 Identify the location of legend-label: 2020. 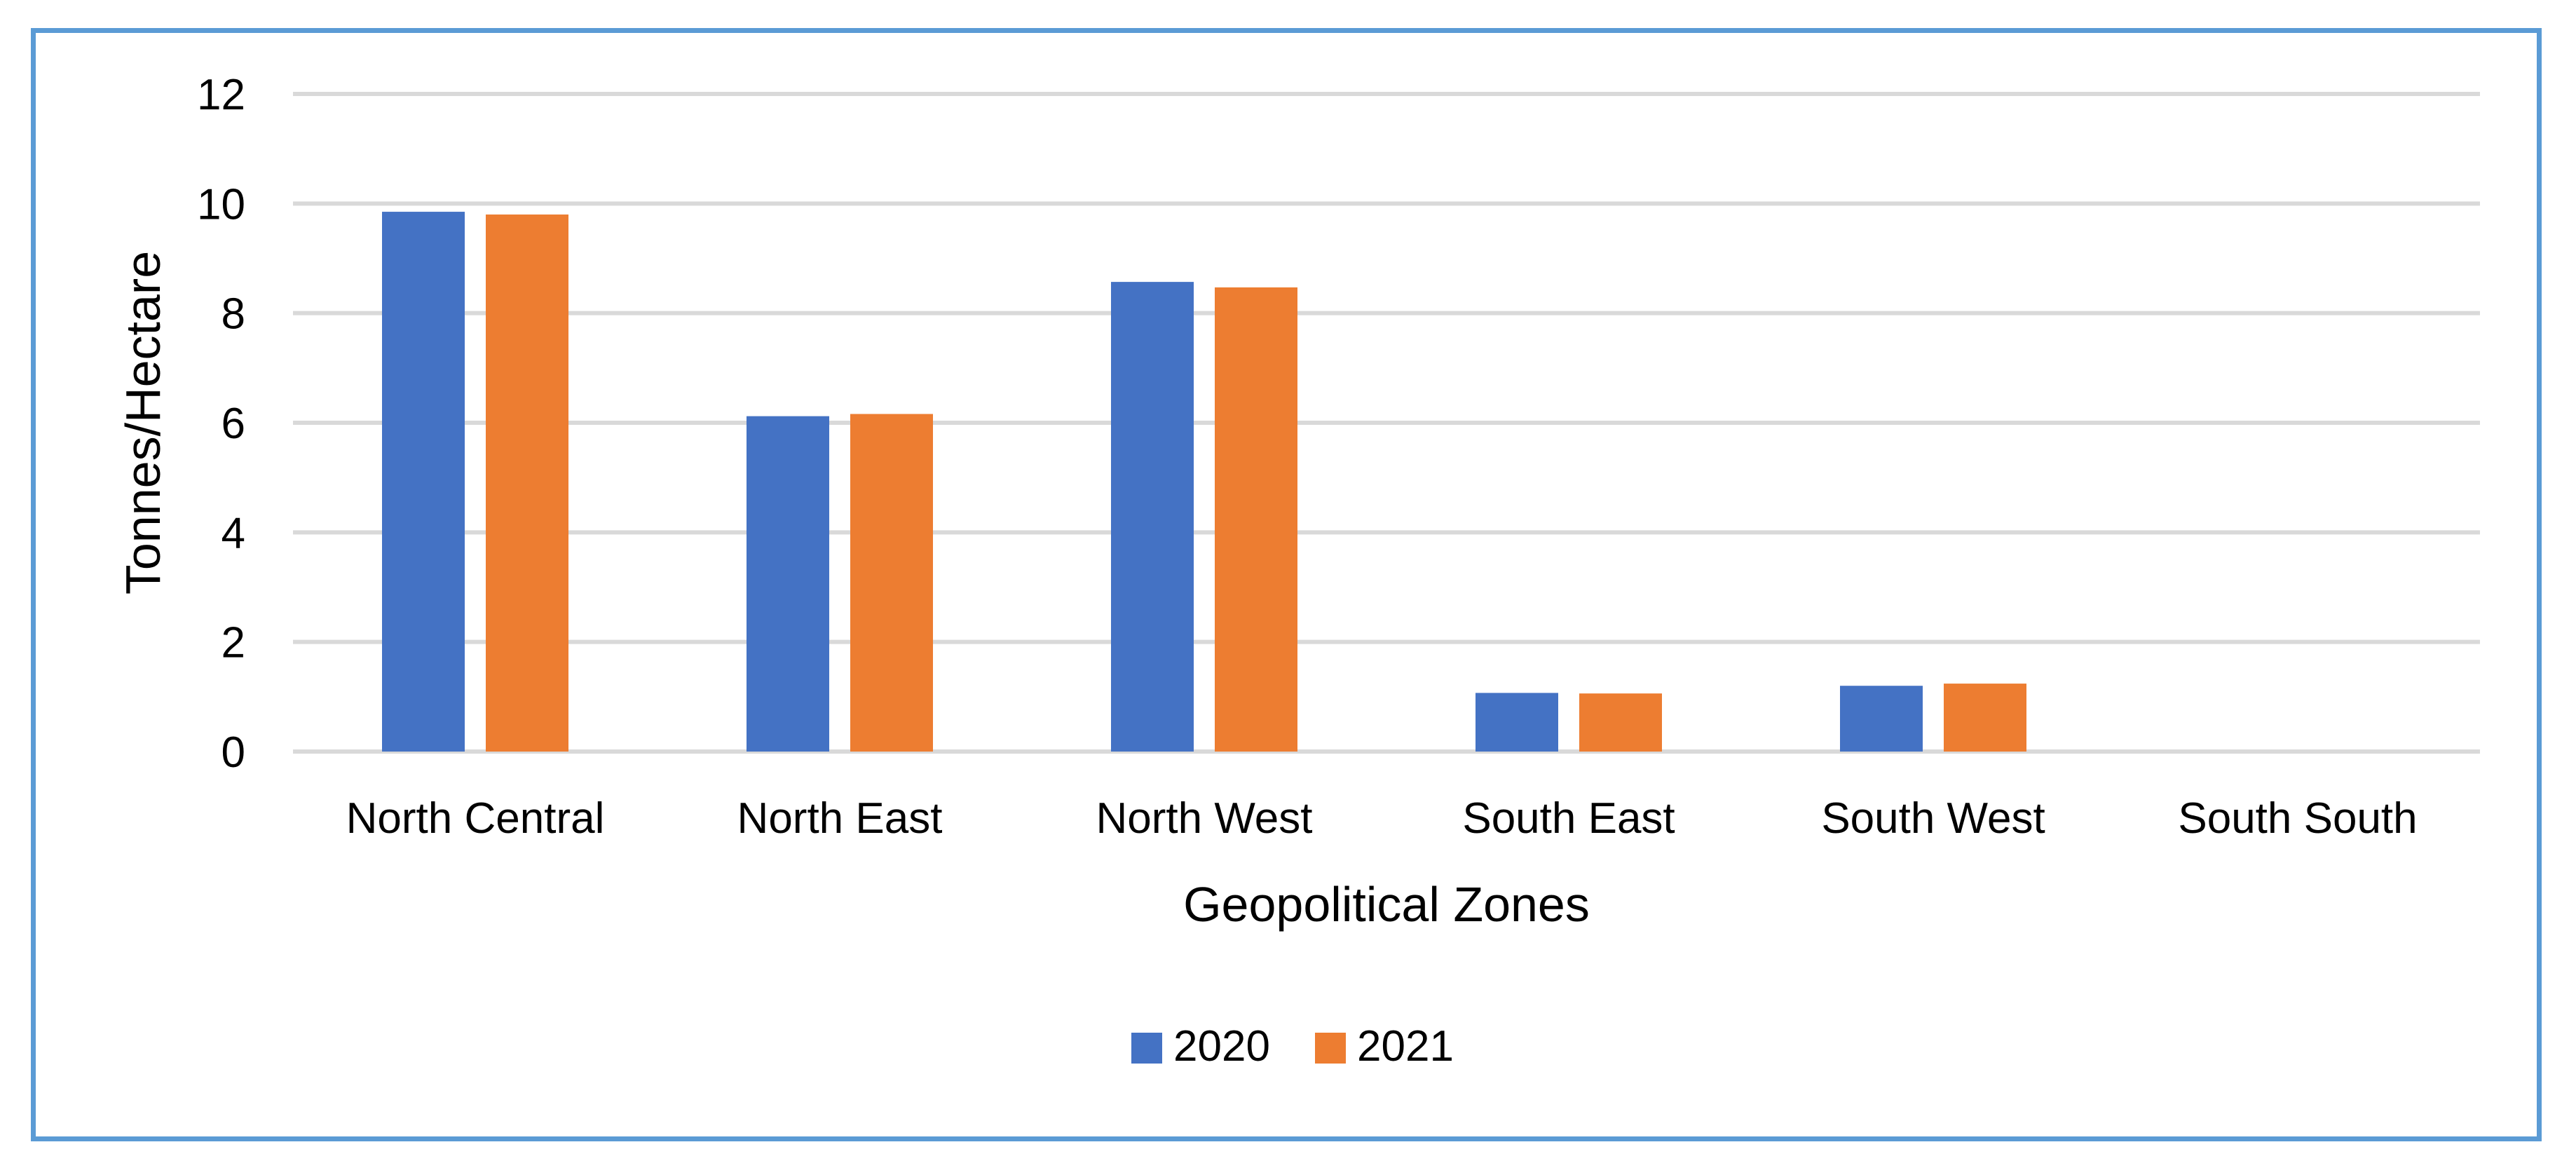
(1221, 1046).